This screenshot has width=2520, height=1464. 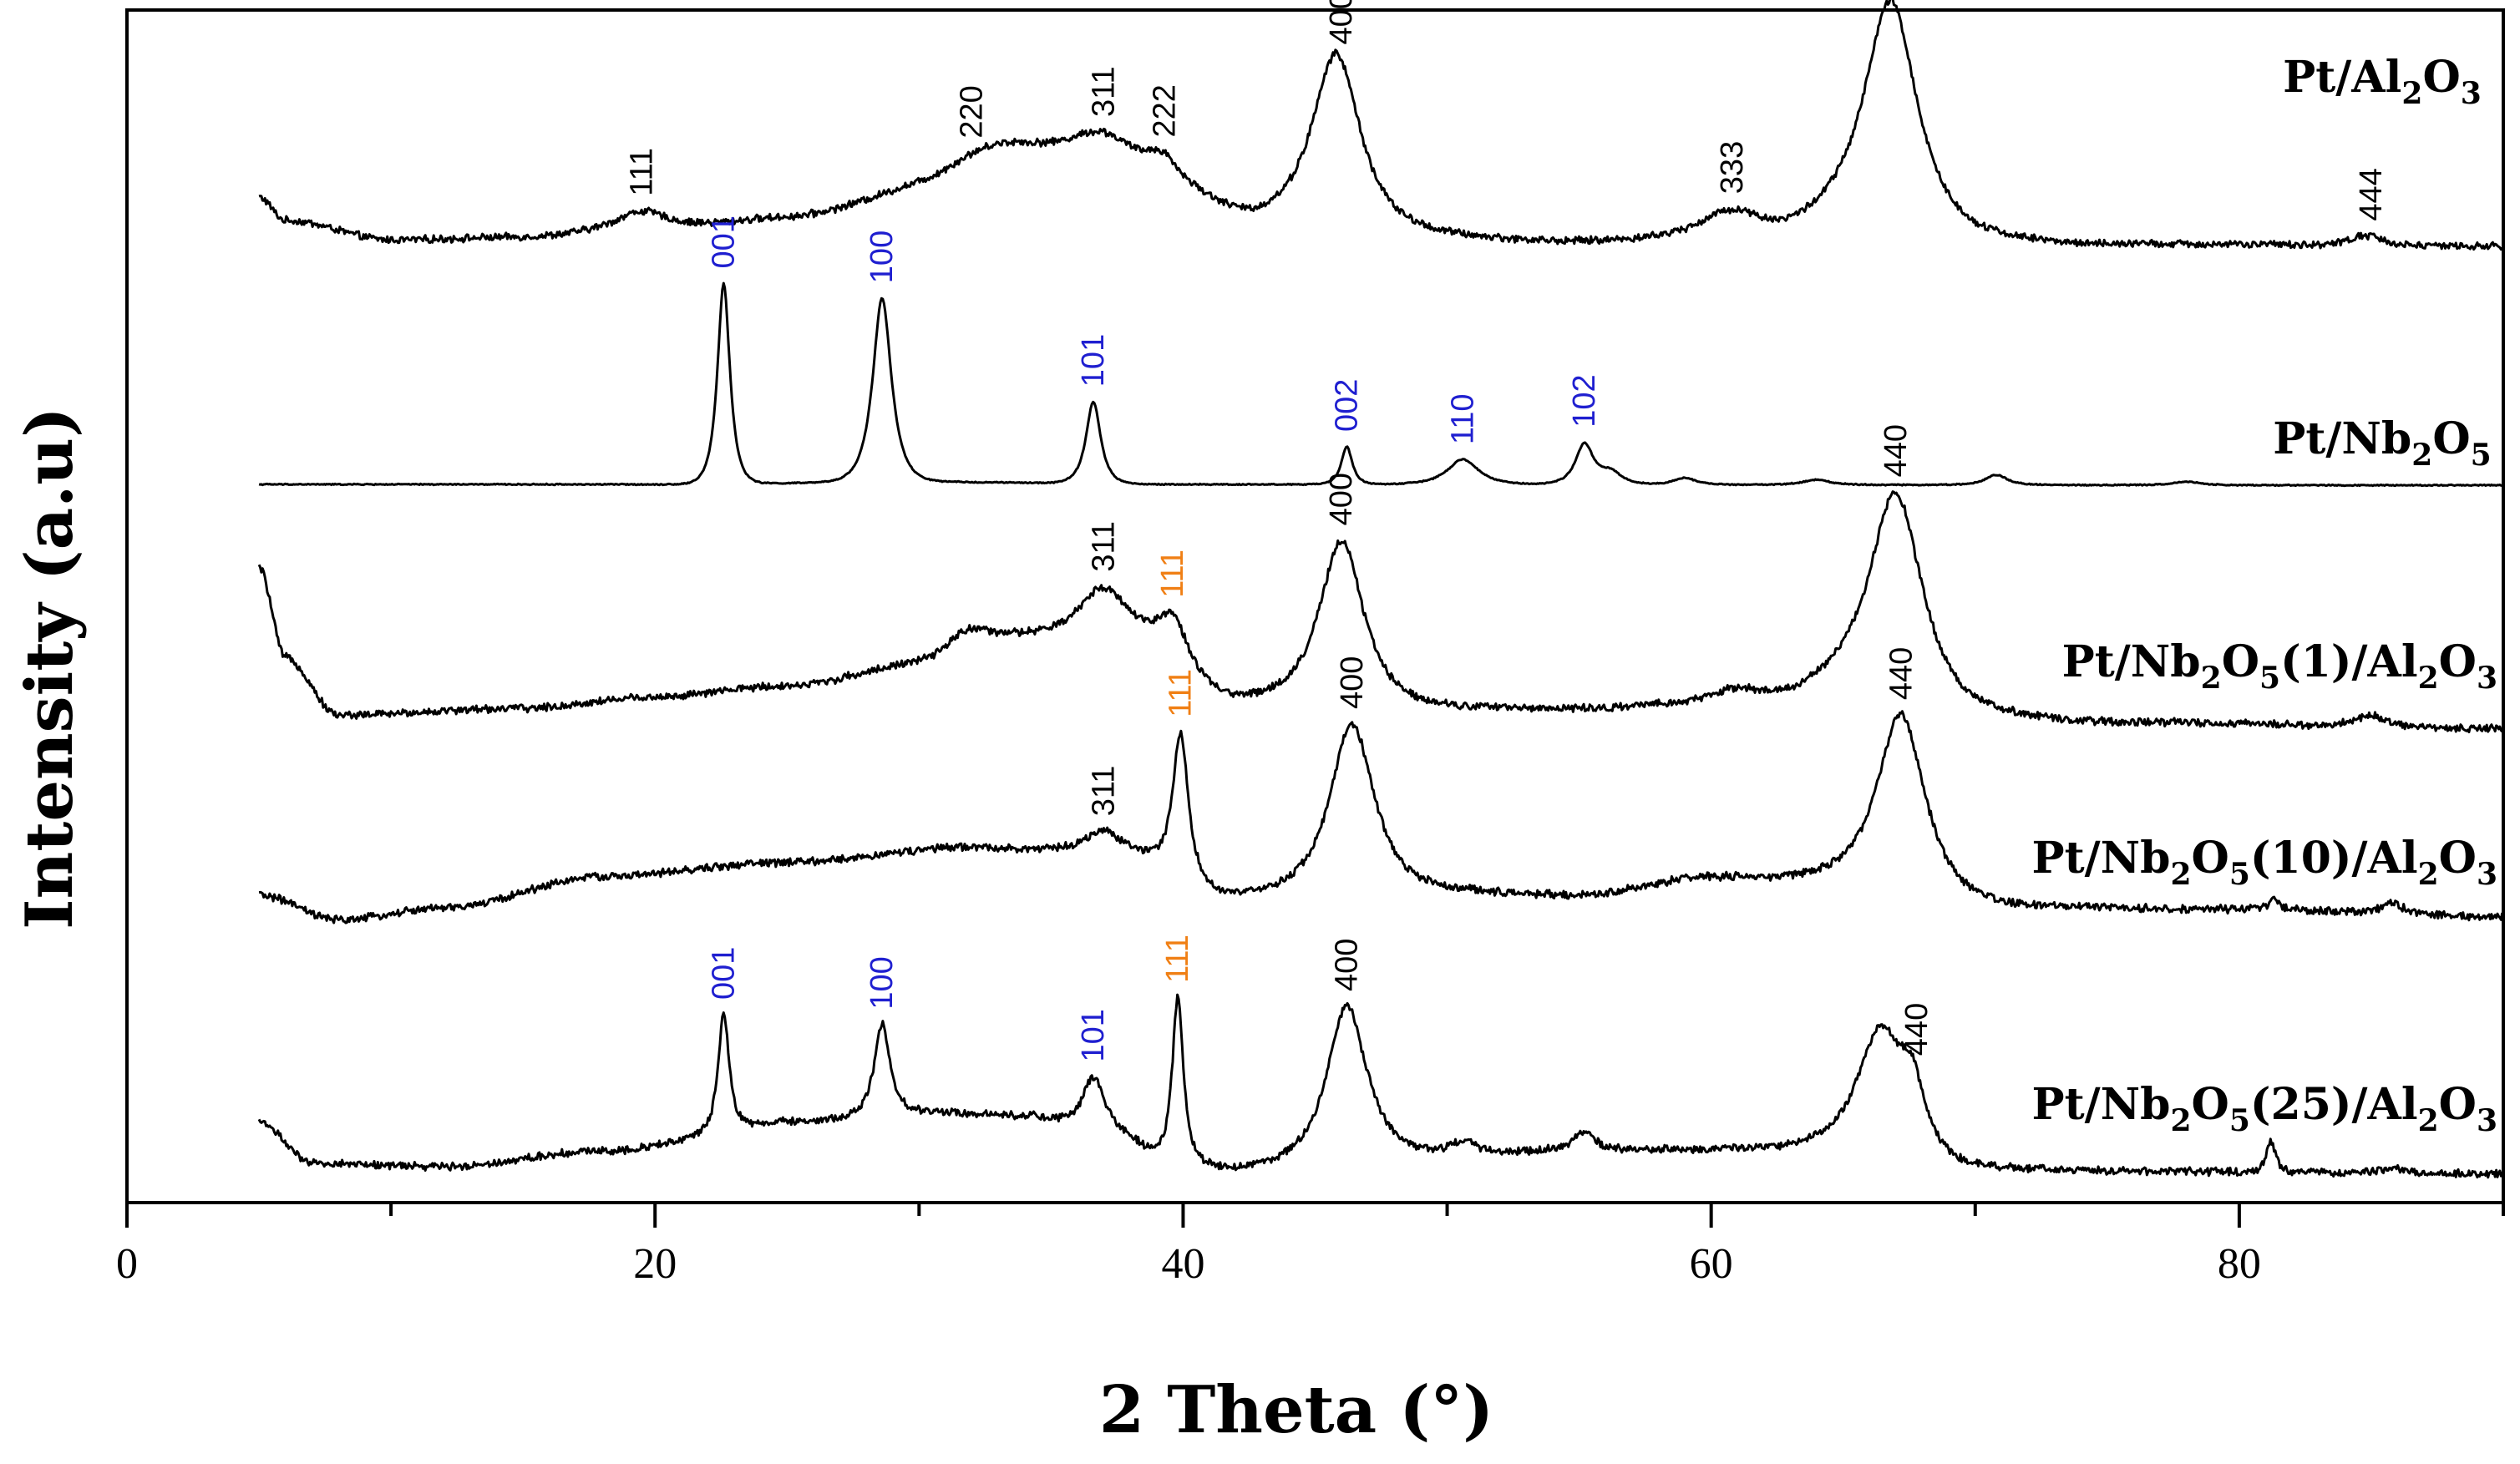 What do you see at coordinates (1177, 959) in the screenshot?
I see `peak-index-s5: 111` at bounding box center [1177, 959].